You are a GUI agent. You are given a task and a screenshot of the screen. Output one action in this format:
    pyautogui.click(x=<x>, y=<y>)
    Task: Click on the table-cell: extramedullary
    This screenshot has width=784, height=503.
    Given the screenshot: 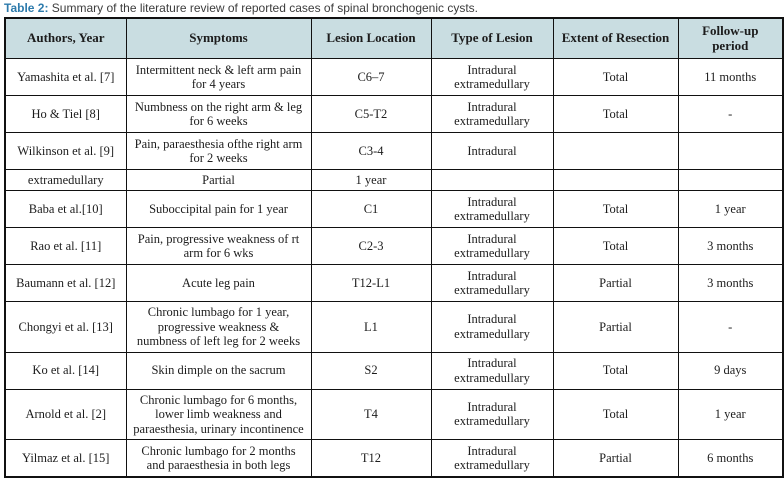 What is the action you would take?
    pyautogui.click(x=65, y=180)
    